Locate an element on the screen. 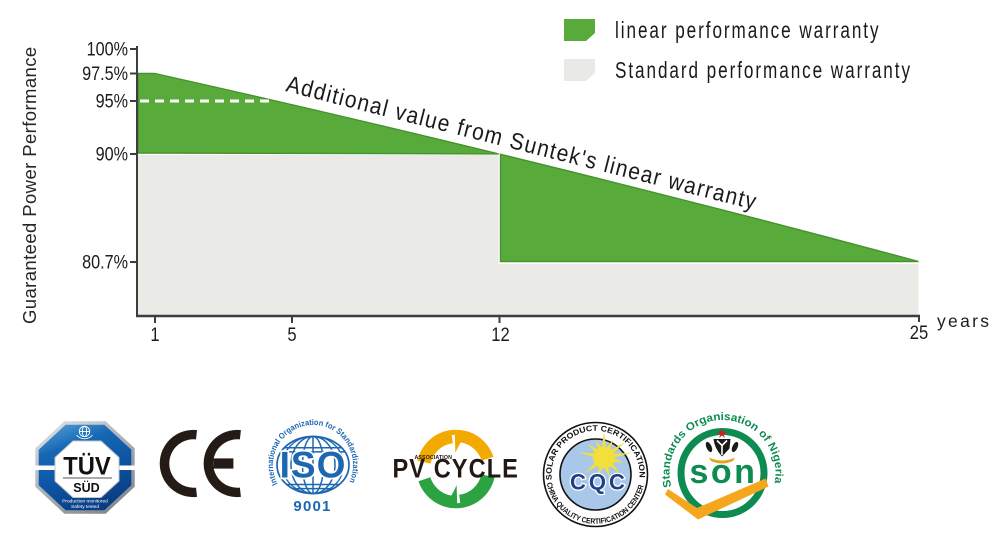  svg-text: 100% is located at coordinates (107, 49).